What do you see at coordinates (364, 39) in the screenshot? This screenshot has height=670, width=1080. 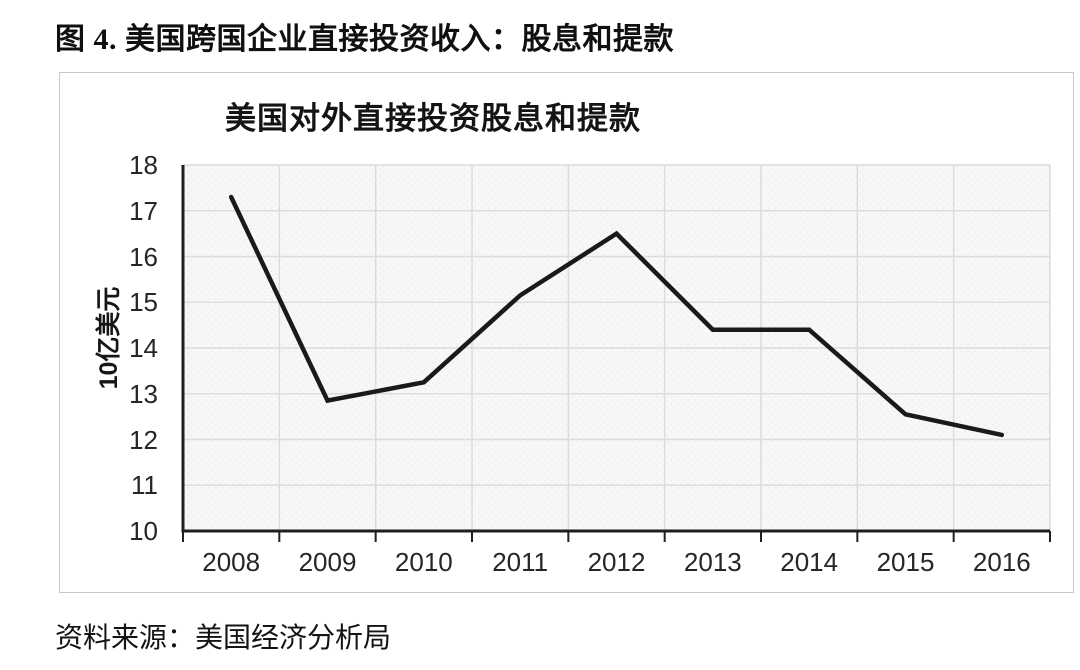 I see `figure-caption: 图 4. 美国跨国企业直接投资收入：股息和提款` at bounding box center [364, 39].